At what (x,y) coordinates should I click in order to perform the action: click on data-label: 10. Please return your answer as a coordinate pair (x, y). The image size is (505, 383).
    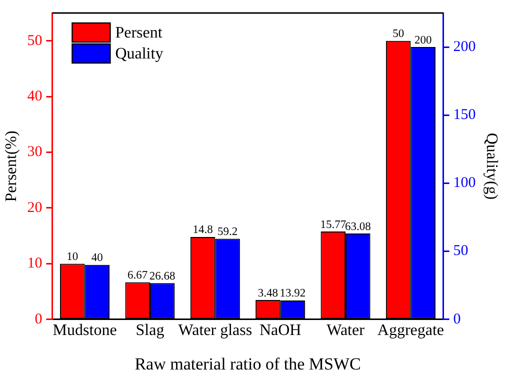
    Looking at the image, I should click on (72, 256).